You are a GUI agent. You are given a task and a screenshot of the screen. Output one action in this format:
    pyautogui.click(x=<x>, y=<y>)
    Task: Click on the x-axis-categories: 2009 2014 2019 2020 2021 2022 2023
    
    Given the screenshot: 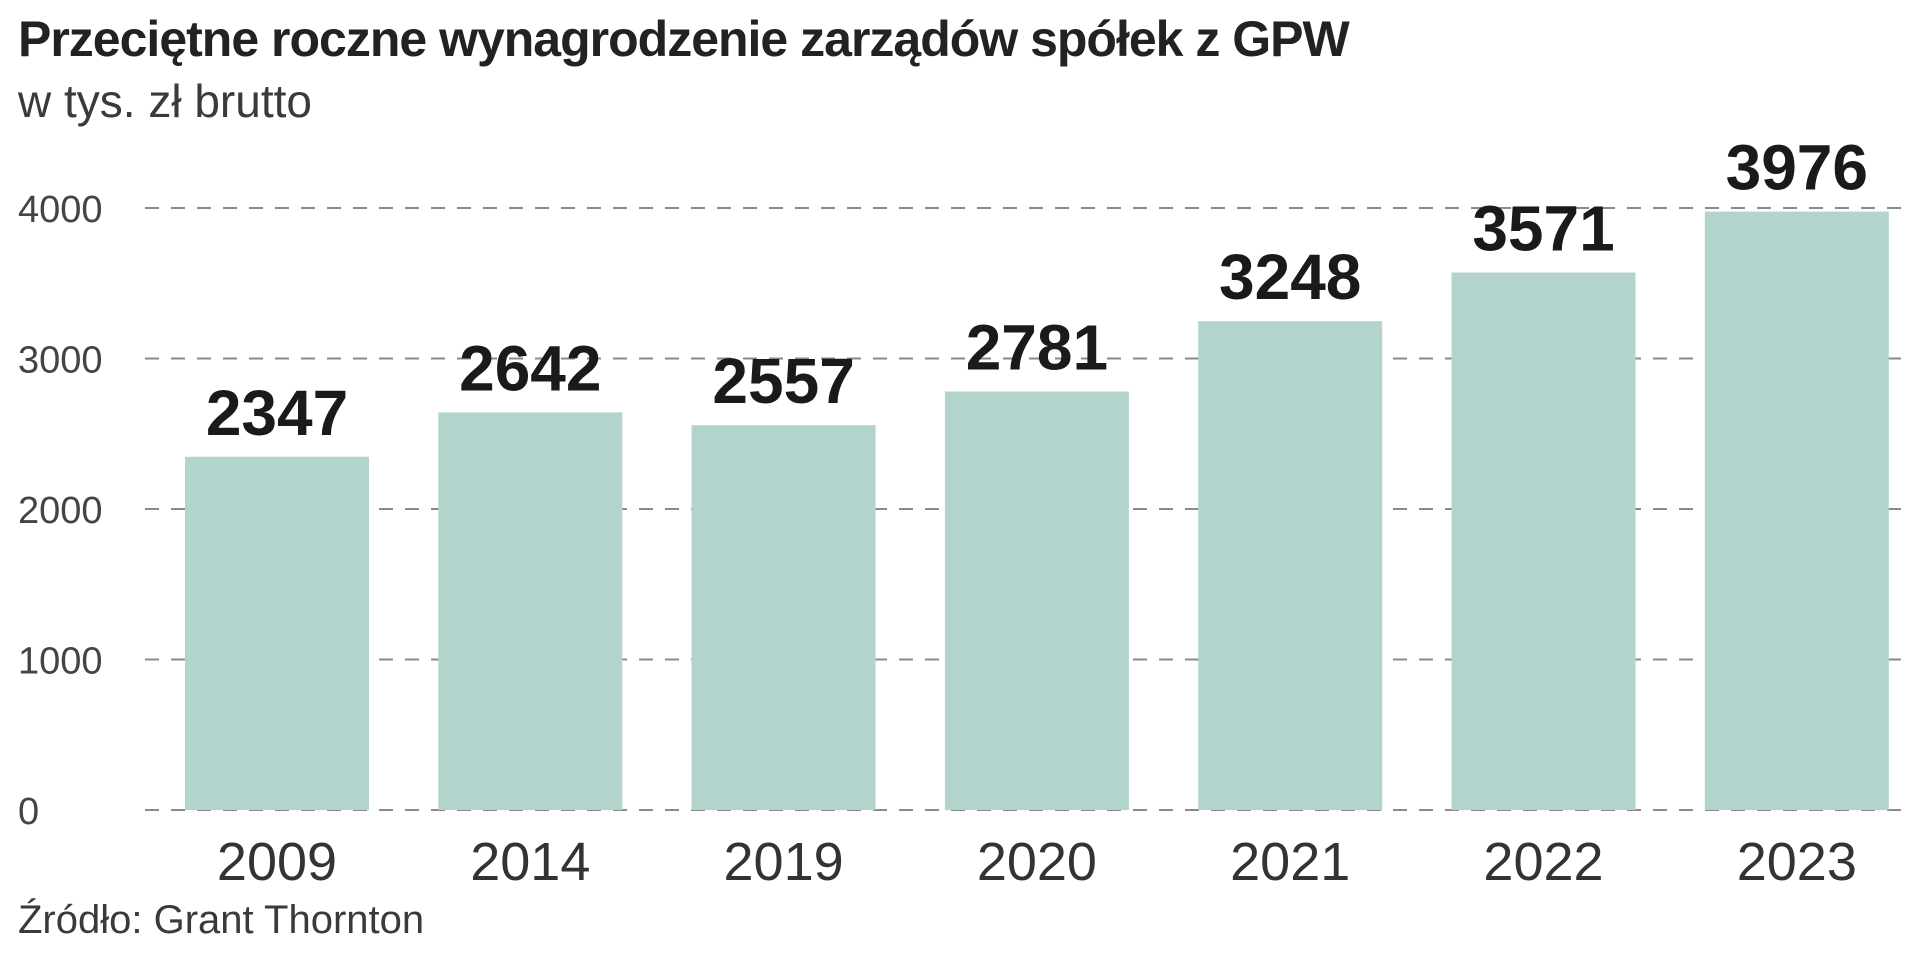 What is the action you would take?
    pyautogui.click(x=1037, y=862)
    